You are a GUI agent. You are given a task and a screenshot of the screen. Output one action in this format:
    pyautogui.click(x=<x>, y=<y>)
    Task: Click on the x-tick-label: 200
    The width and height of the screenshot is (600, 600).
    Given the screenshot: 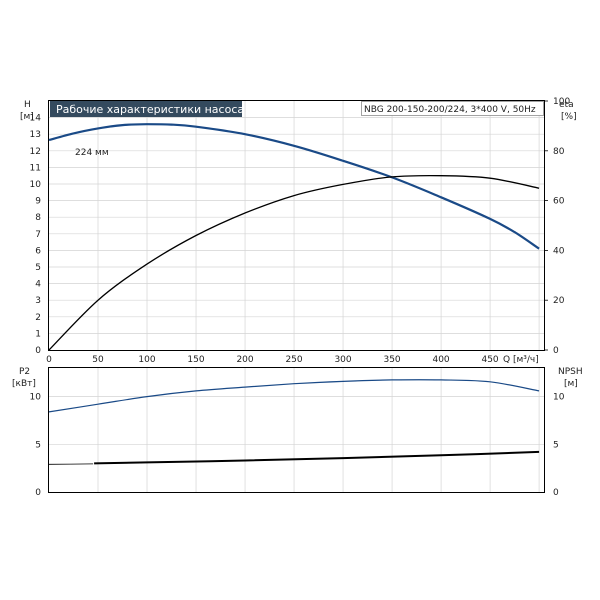 What is the action you would take?
    pyautogui.click(x=244, y=360)
    